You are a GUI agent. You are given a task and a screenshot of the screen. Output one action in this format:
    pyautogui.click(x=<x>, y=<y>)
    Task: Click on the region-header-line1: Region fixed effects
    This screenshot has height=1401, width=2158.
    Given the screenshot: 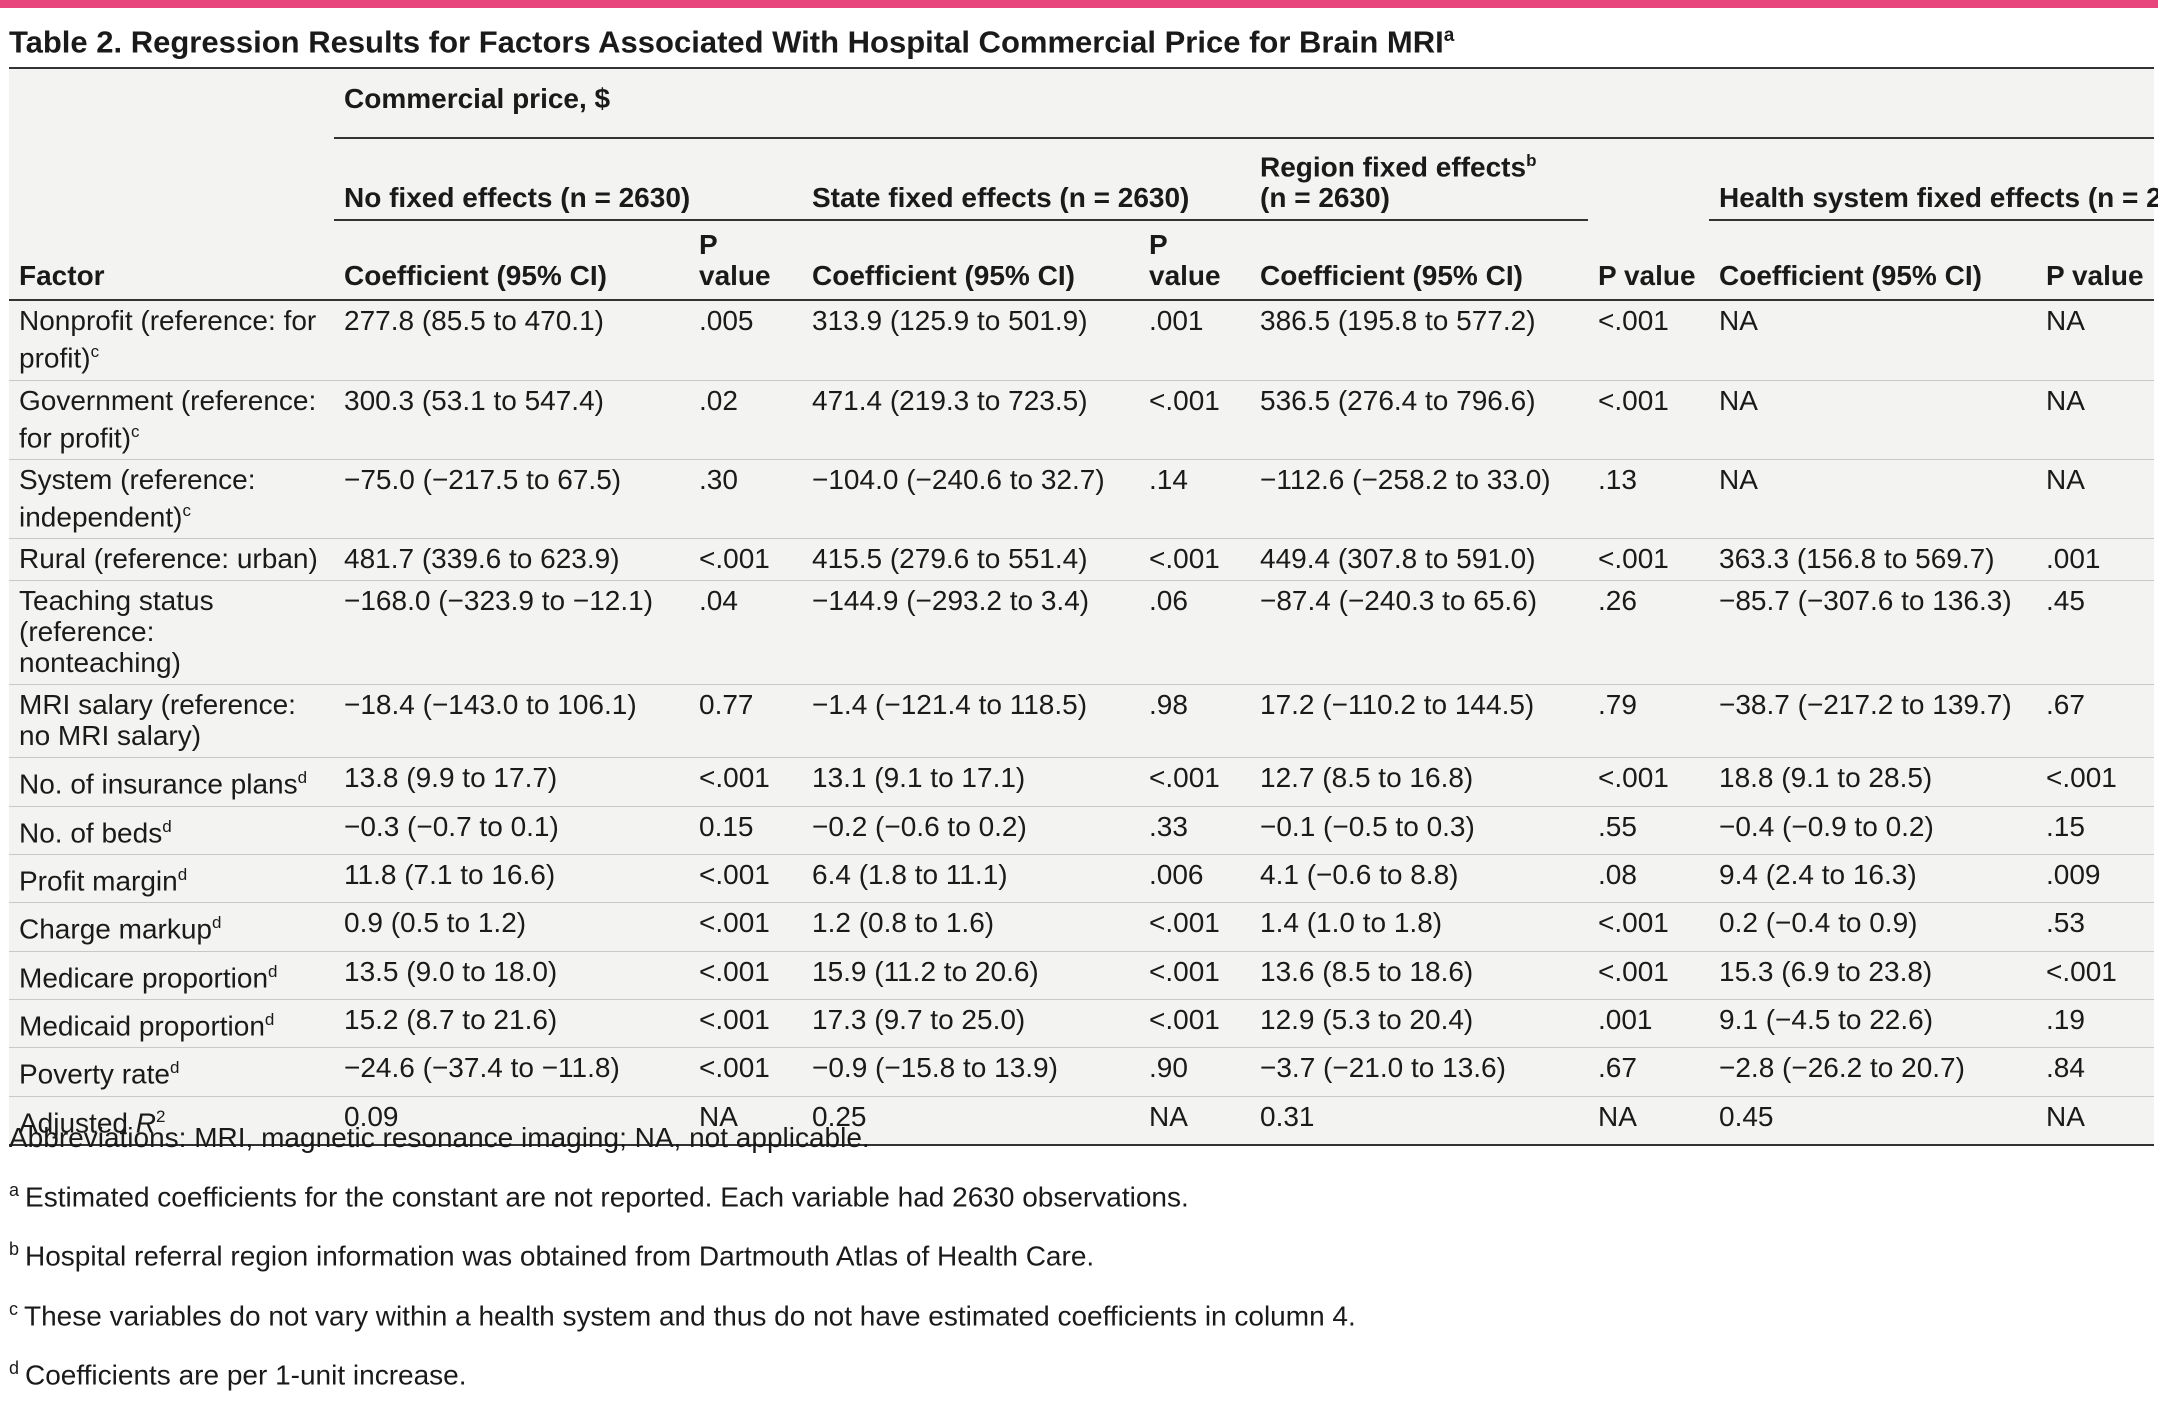 What is the action you would take?
    pyautogui.click(x=1393, y=167)
    